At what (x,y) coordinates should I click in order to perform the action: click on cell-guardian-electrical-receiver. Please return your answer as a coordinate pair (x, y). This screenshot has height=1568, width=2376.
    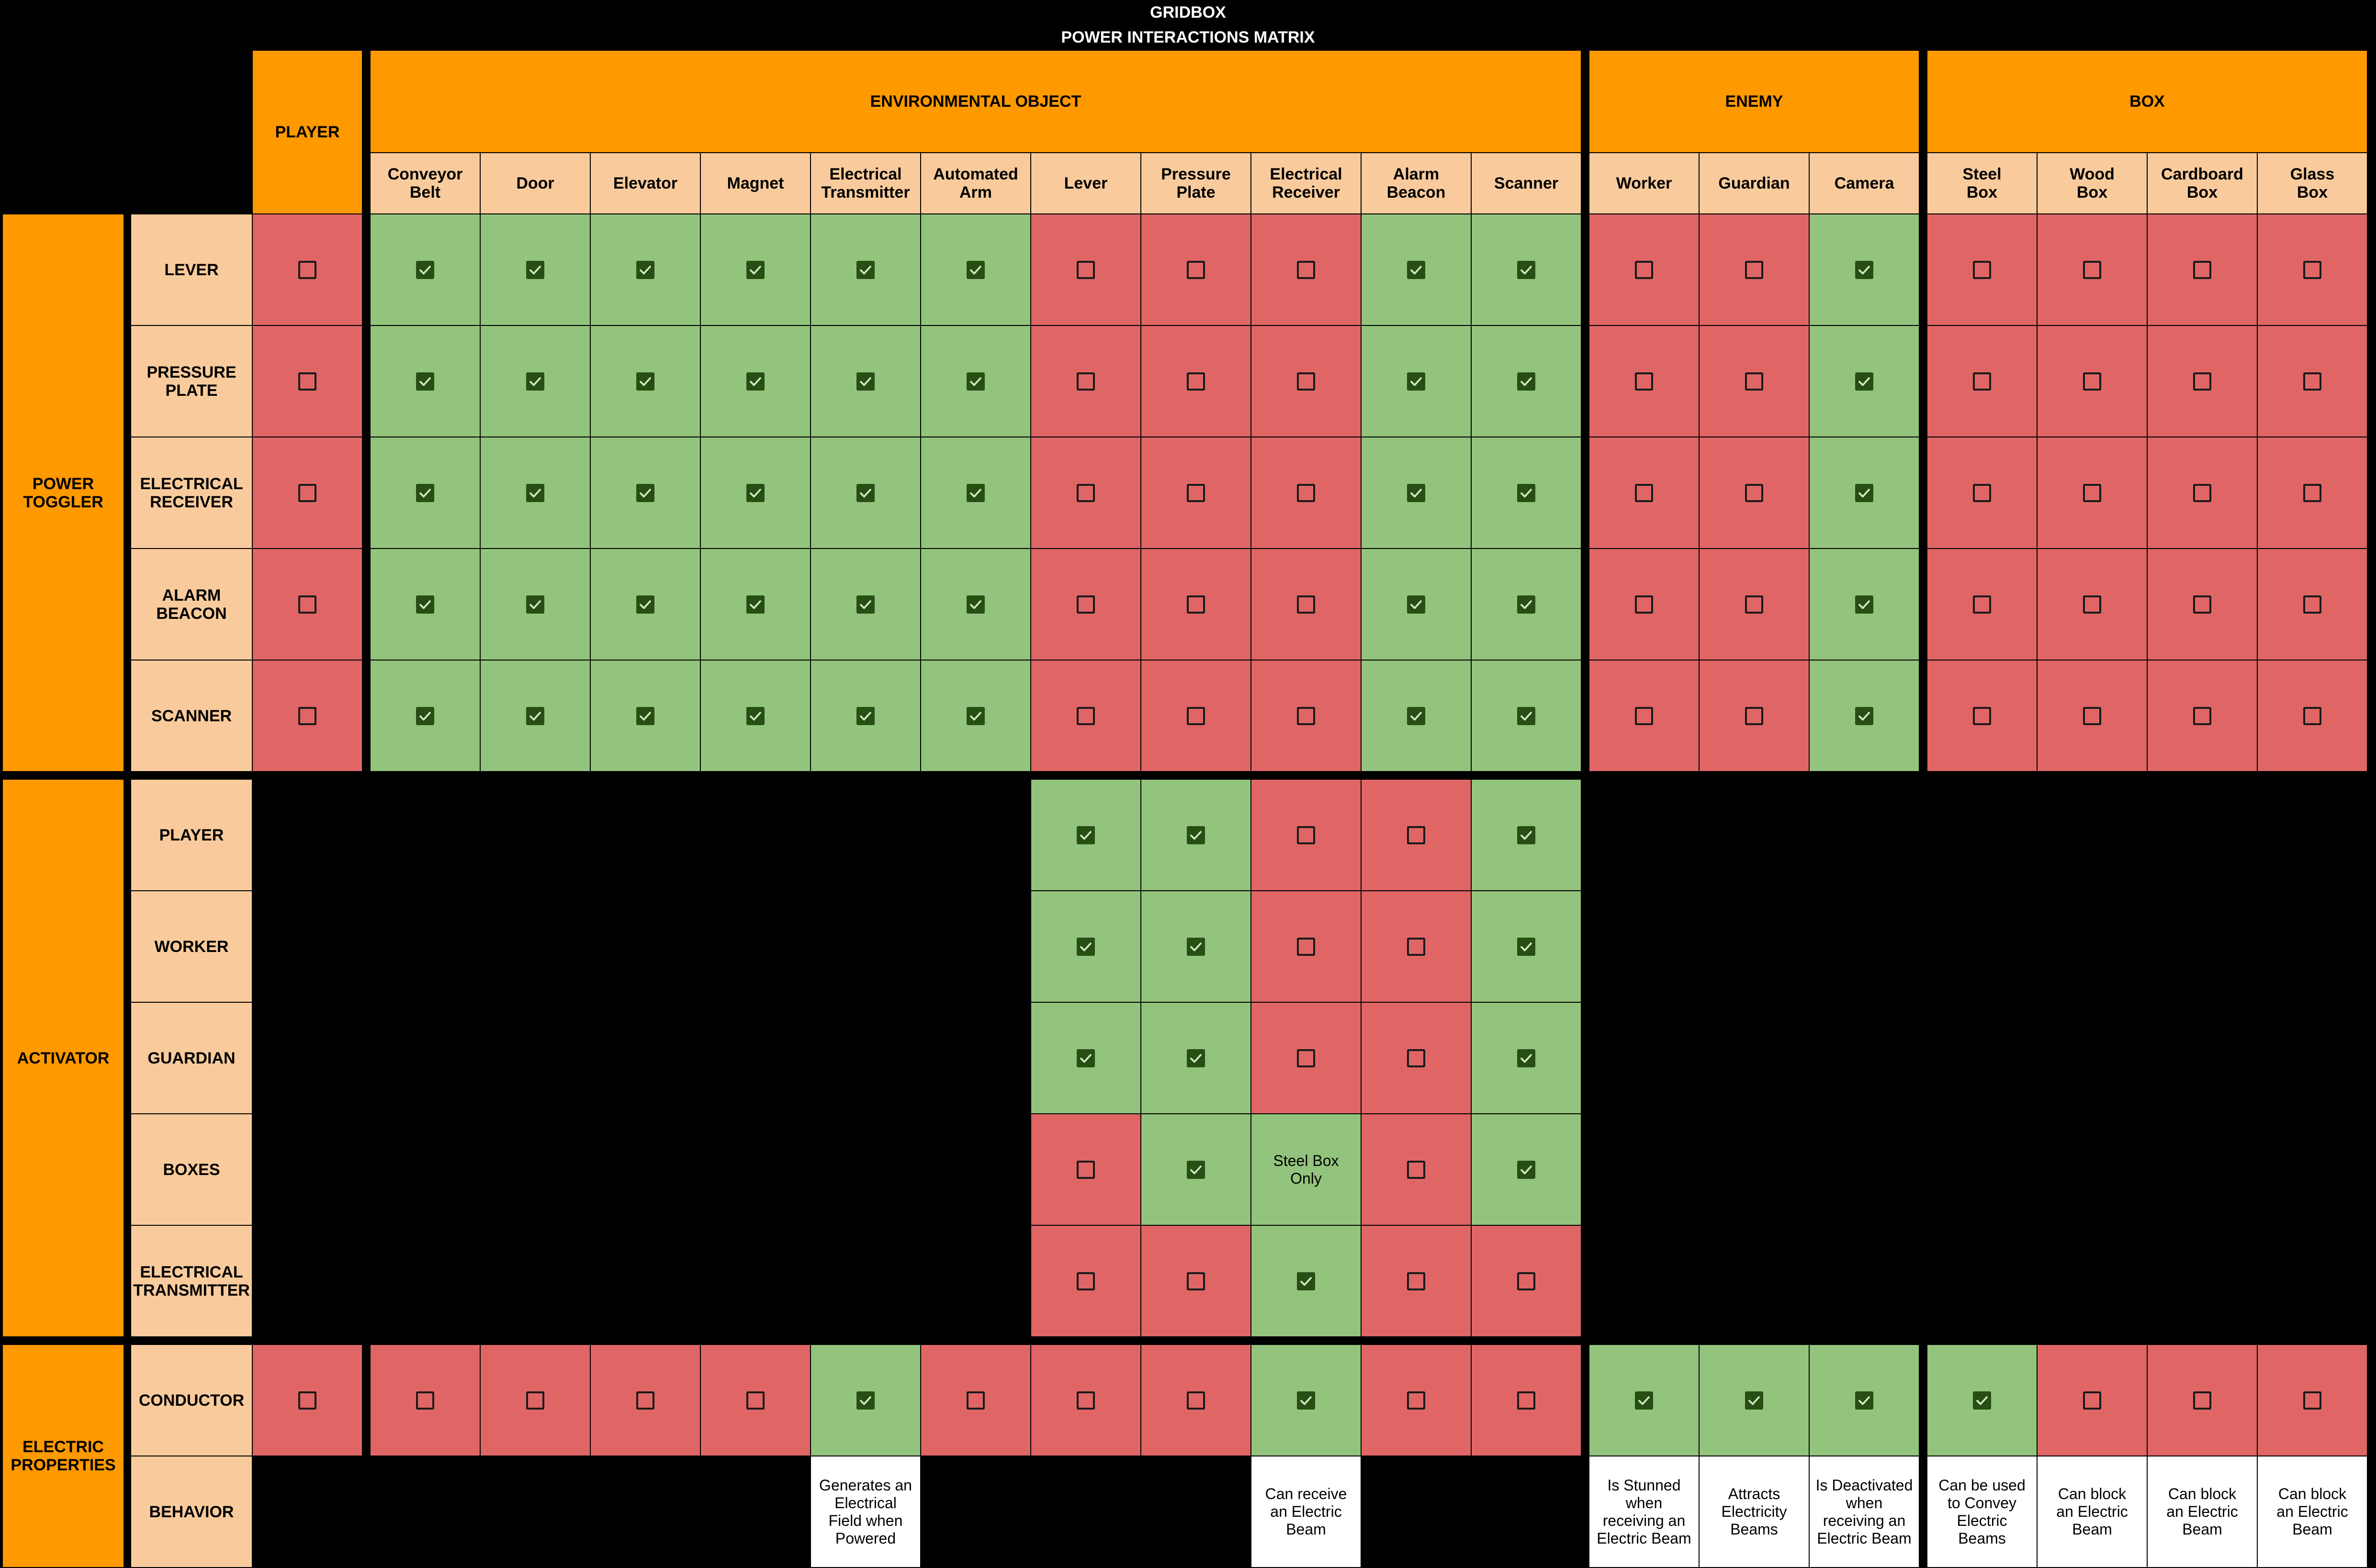
    Looking at the image, I should click on (1306, 1059).